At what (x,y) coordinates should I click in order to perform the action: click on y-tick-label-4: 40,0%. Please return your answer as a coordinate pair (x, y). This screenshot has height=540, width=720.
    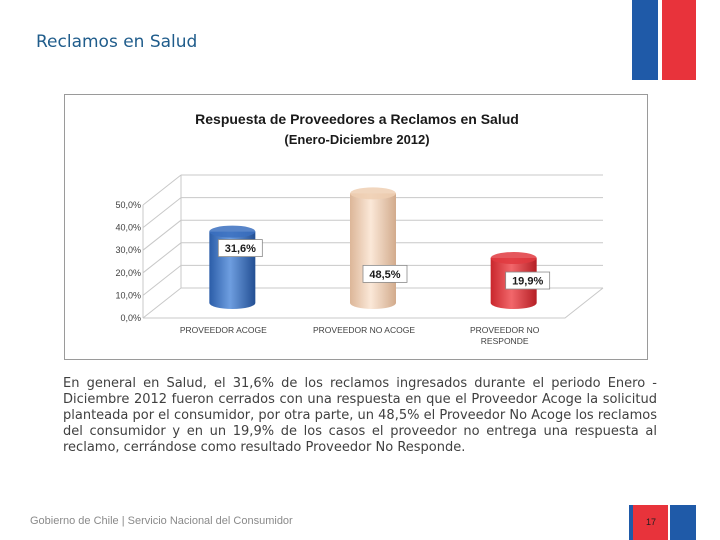
    Looking at the image, I should click on (128, 228).